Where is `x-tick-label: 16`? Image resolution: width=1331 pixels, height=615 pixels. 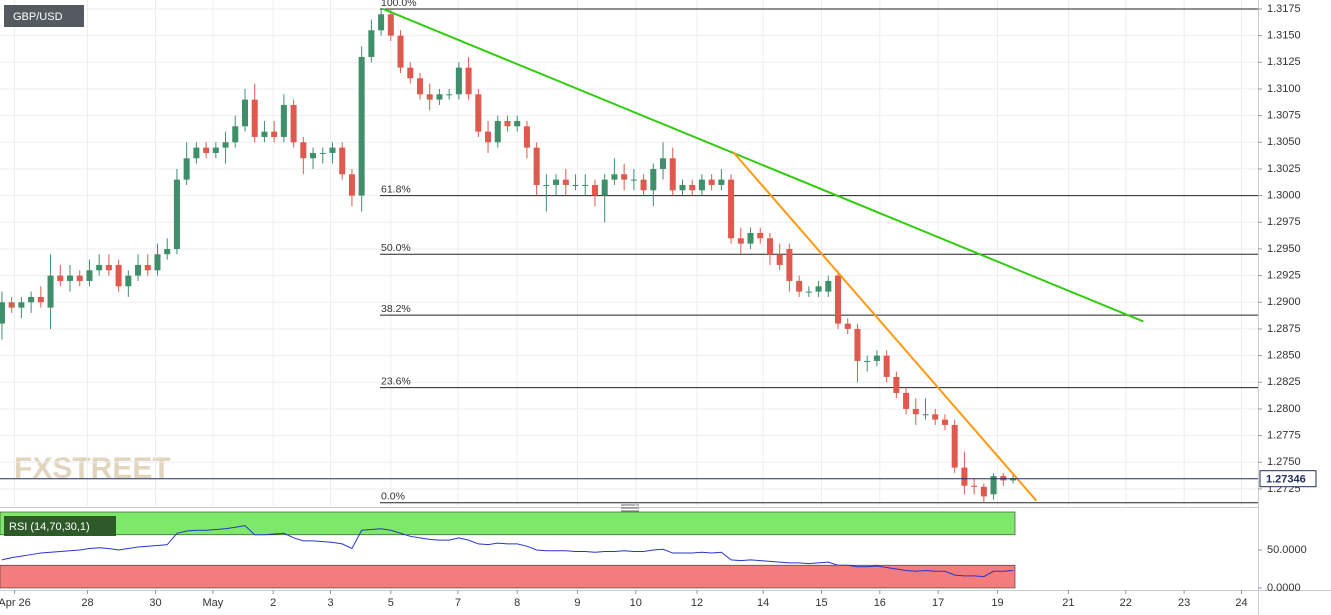 x-tick-label: 16 is located at coordinates (880, 603).